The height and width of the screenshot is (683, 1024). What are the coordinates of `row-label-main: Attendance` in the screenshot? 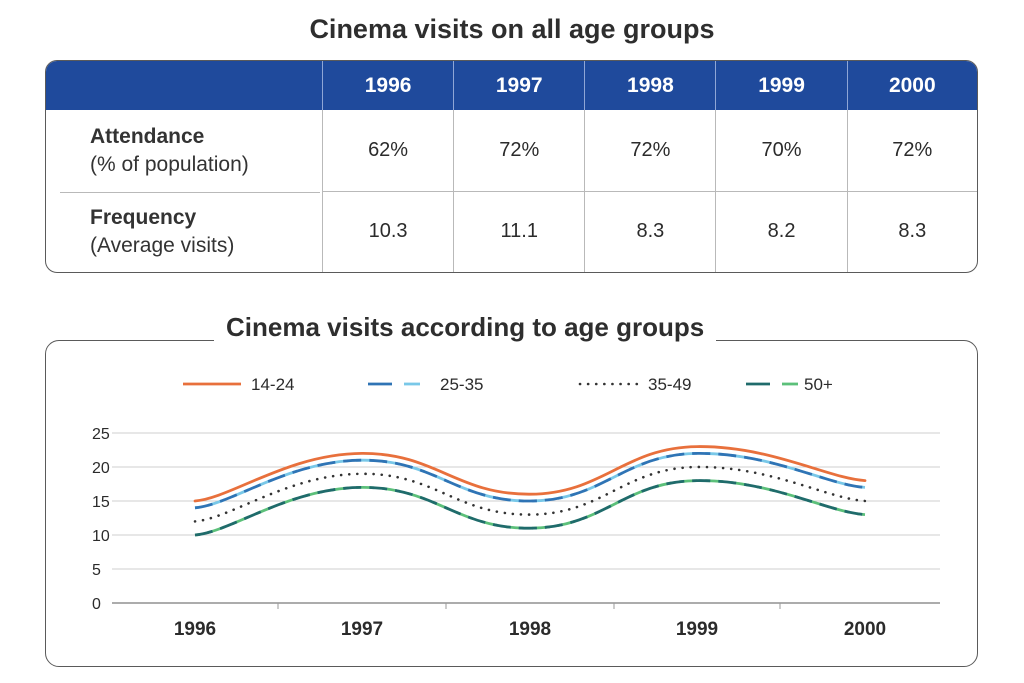 It's located at (147, 136).